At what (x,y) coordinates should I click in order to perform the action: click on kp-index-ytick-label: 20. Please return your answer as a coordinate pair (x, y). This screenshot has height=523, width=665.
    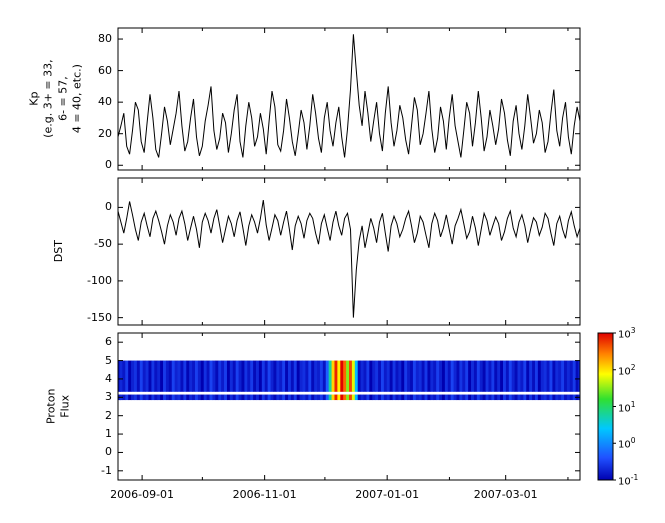
    Looking at the image, I should click on (105, 133).